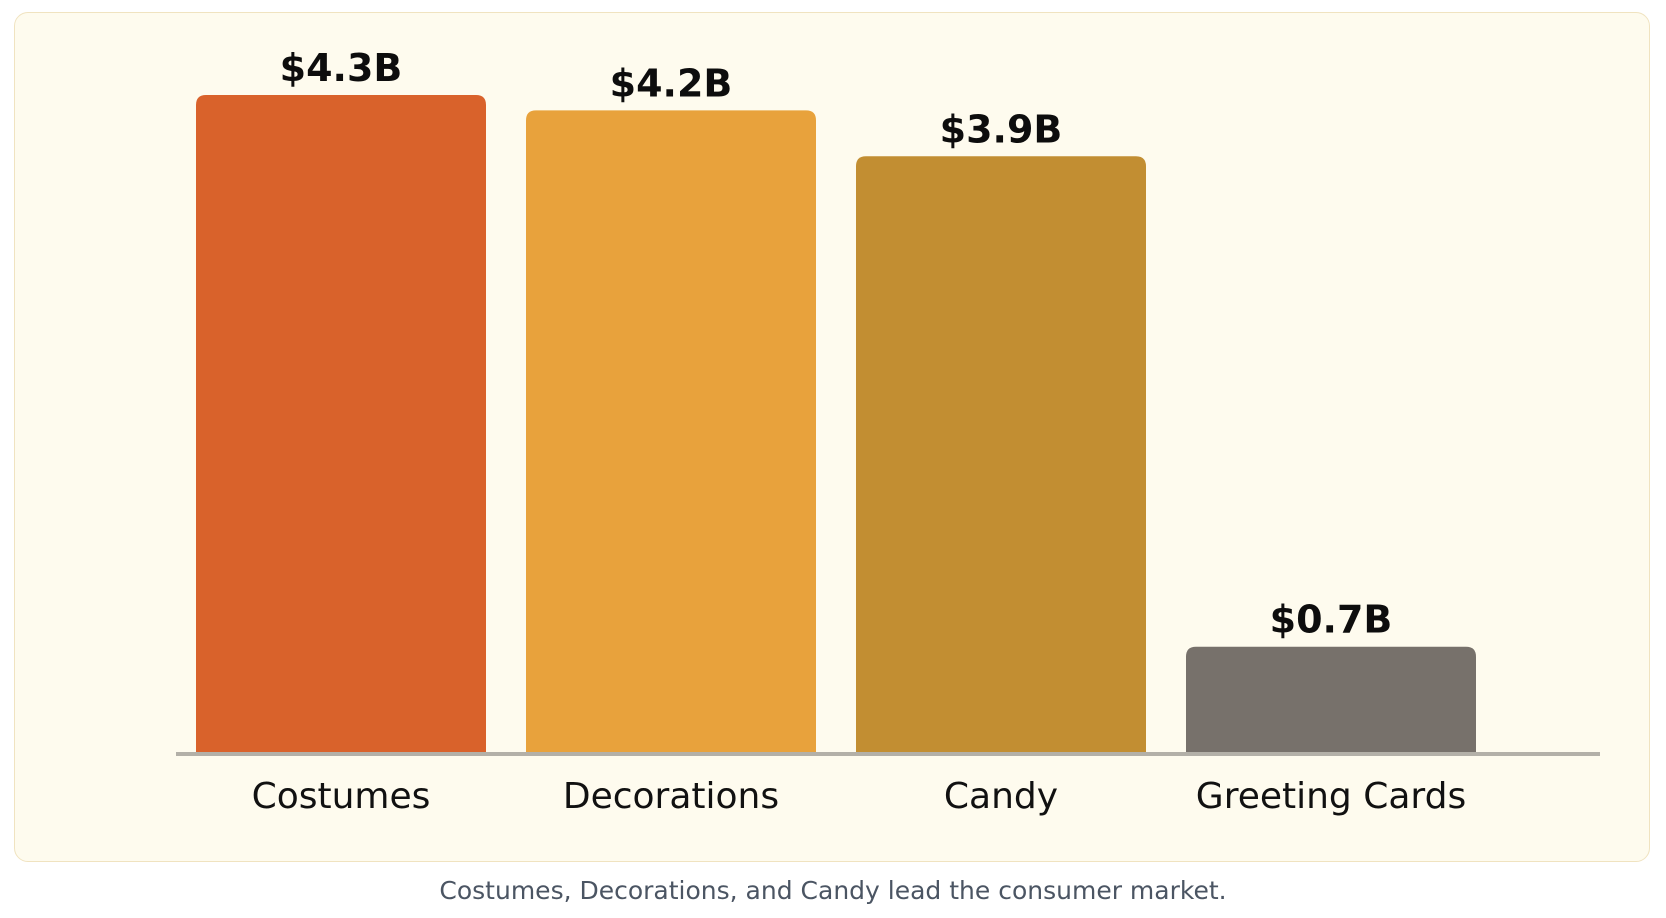 The height and width of the screenshot is (918, 1666). Describe the element at coordinates (1331, 796) in the screenshot. I see `category-label-greeting-cards: Greeting Cards` at that location.